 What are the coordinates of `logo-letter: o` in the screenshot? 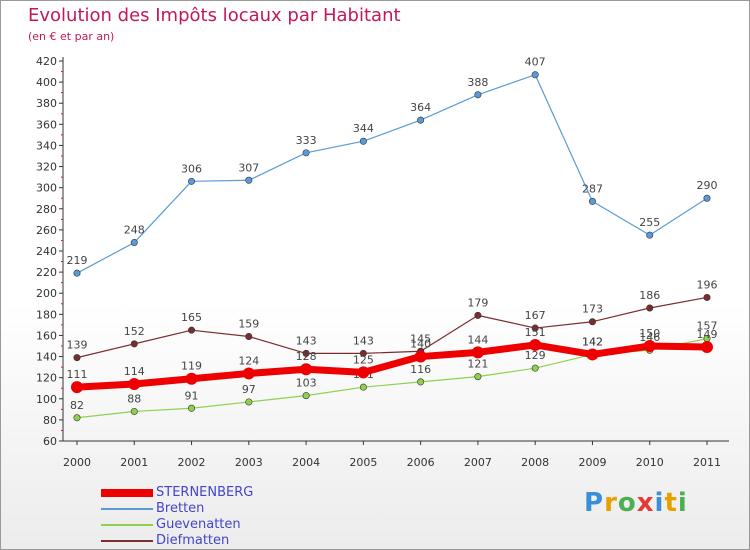 It's located at (627, 503).